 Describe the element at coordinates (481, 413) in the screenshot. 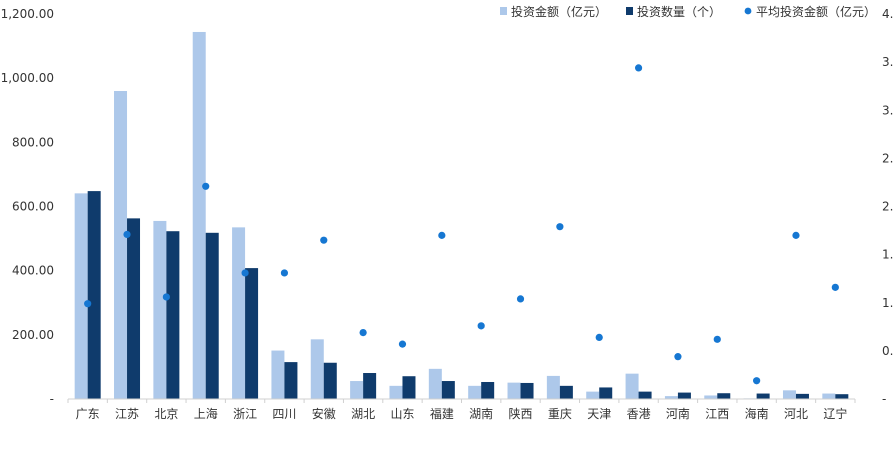

I see `category-label: 湖南` at that location.